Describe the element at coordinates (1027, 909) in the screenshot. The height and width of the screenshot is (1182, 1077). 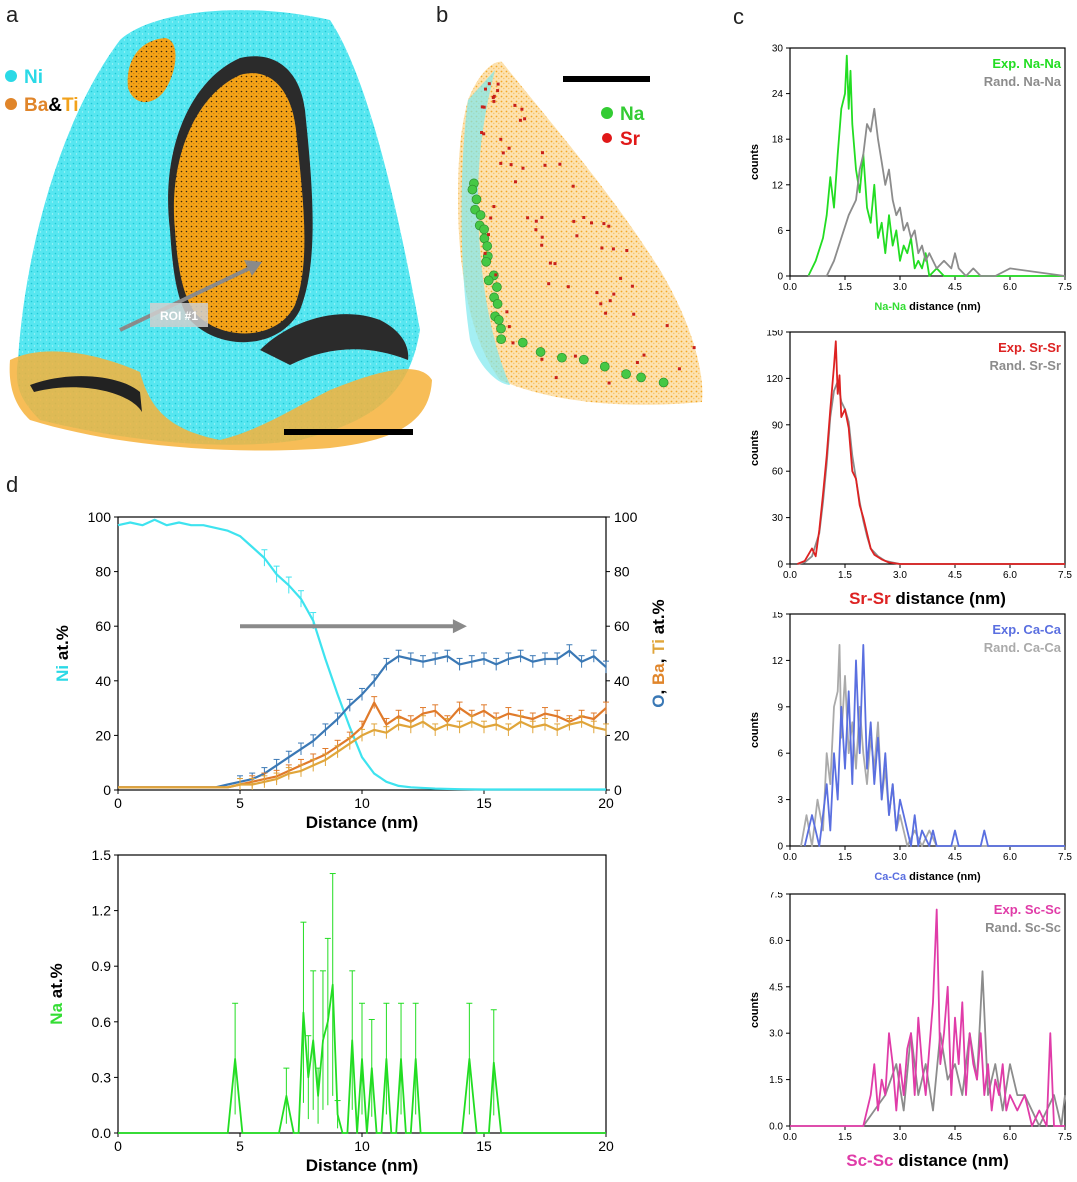
I see `legend-entry: Exp. Sc-Sc` at that location.